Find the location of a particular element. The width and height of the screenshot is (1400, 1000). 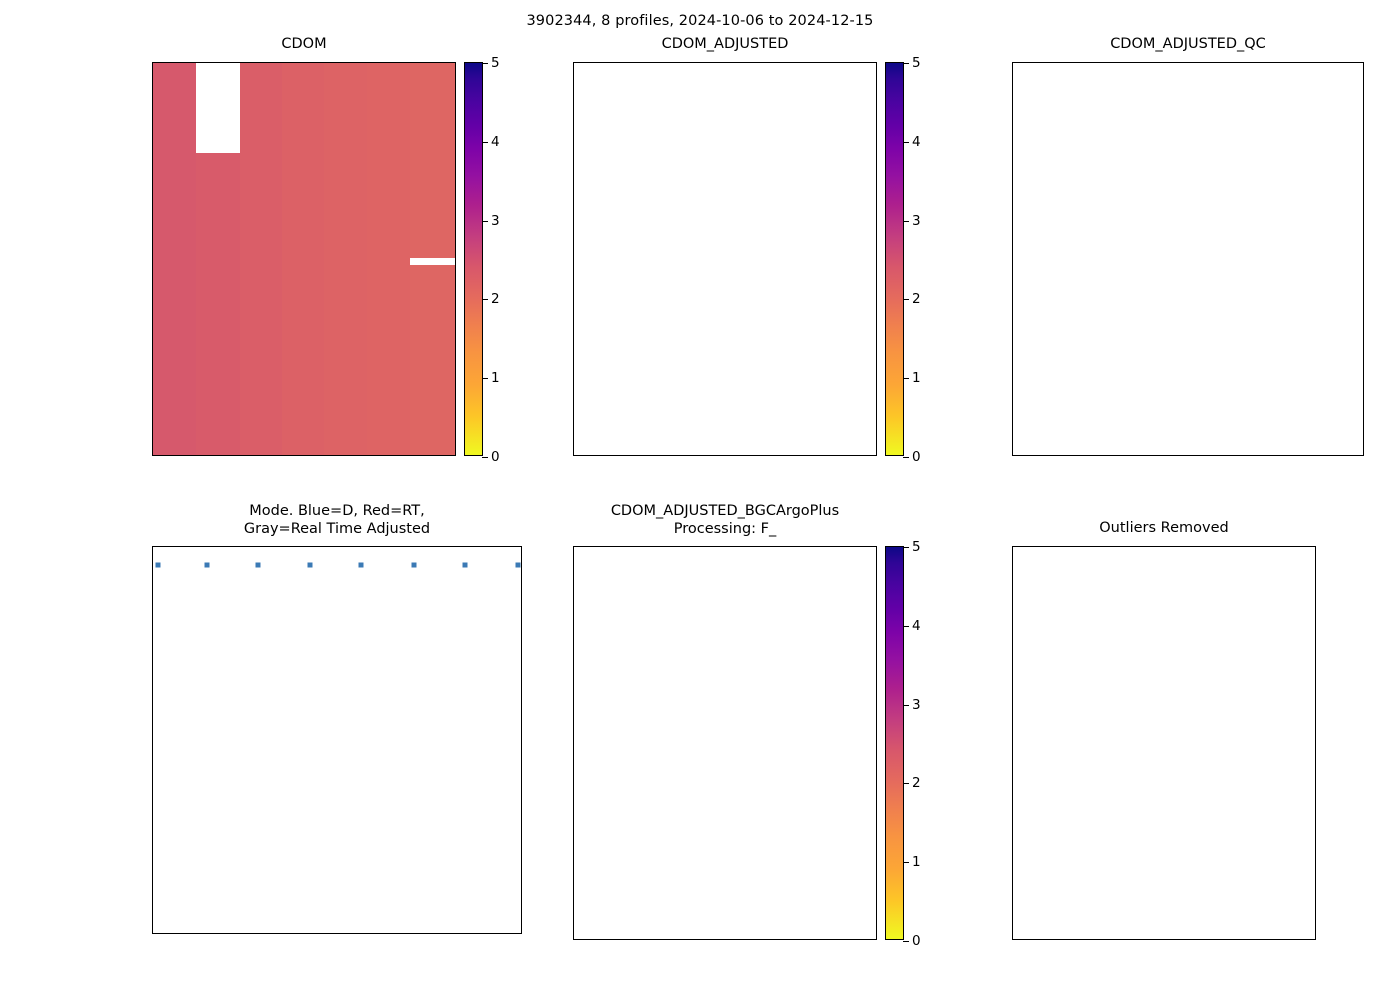

colorbar-ticklabel-cdom-3: 3 is located at coordinates (495, 220).